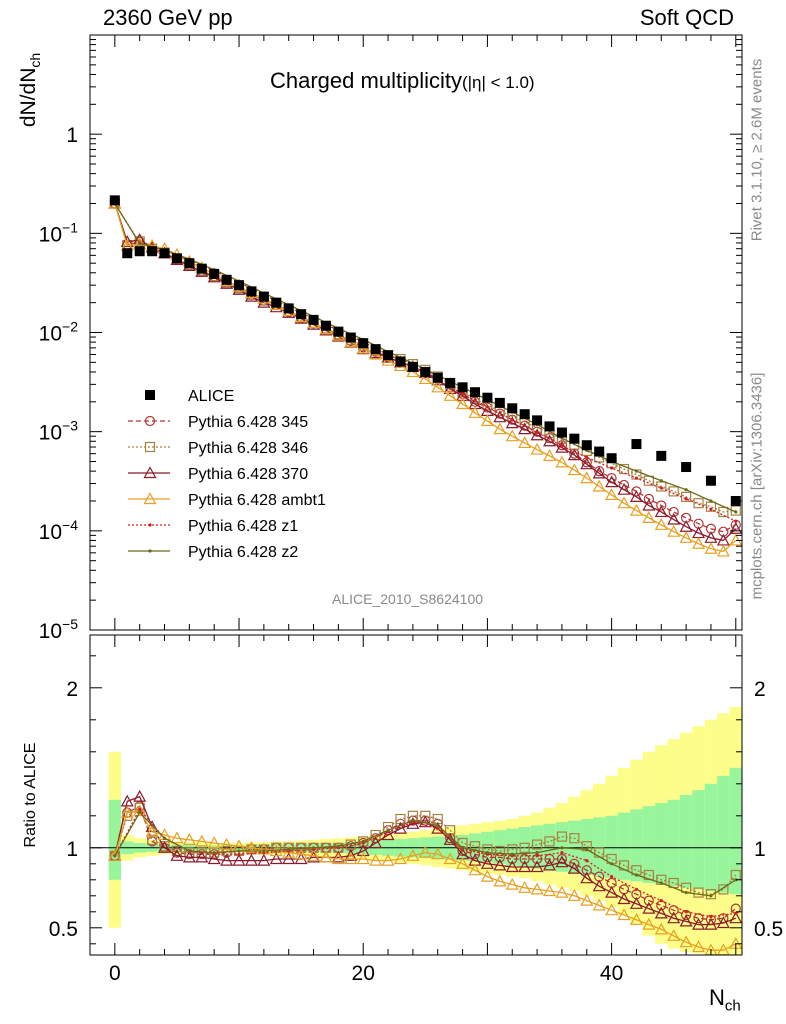 The width and height of the screenshot is (786, 1024). I want to click on tick-label: 0, so click(115, 973).